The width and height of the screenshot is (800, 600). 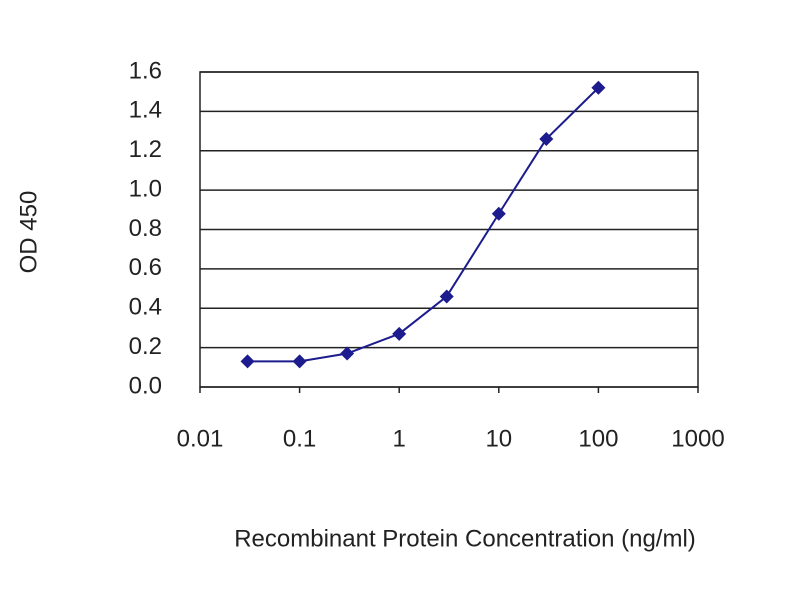 I want to click on y-tick-label: 1.0, so click(x=145, y=188).